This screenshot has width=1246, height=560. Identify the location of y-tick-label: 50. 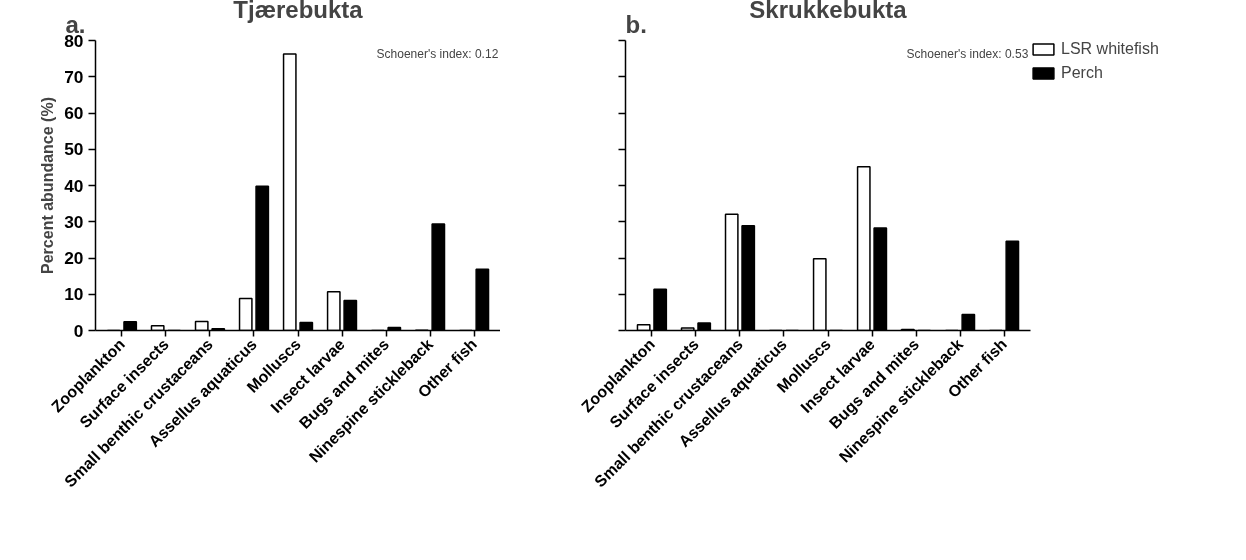
(74, 149).